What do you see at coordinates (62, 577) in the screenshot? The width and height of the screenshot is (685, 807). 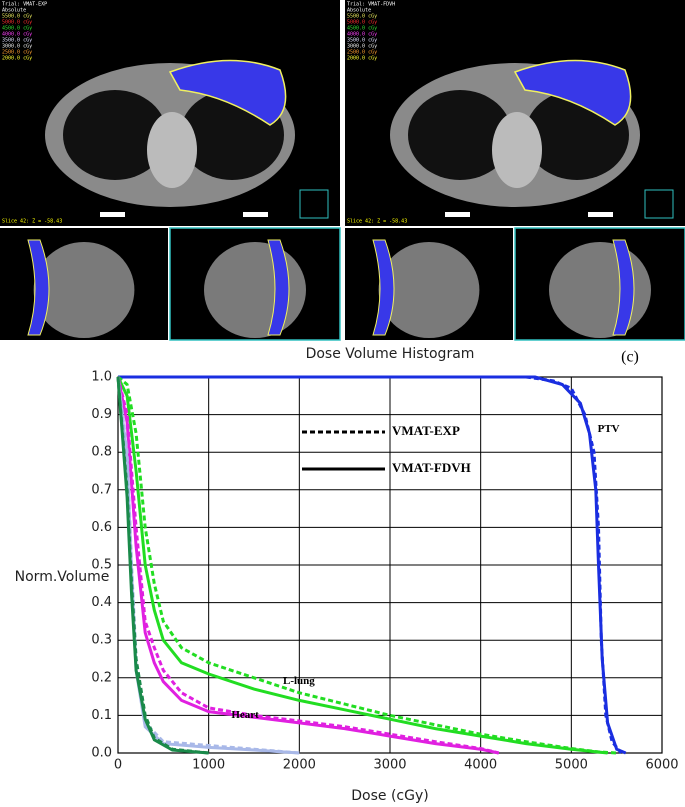 I see `y-axis-label: Norm.Volume` at bounding box center [62, 577].